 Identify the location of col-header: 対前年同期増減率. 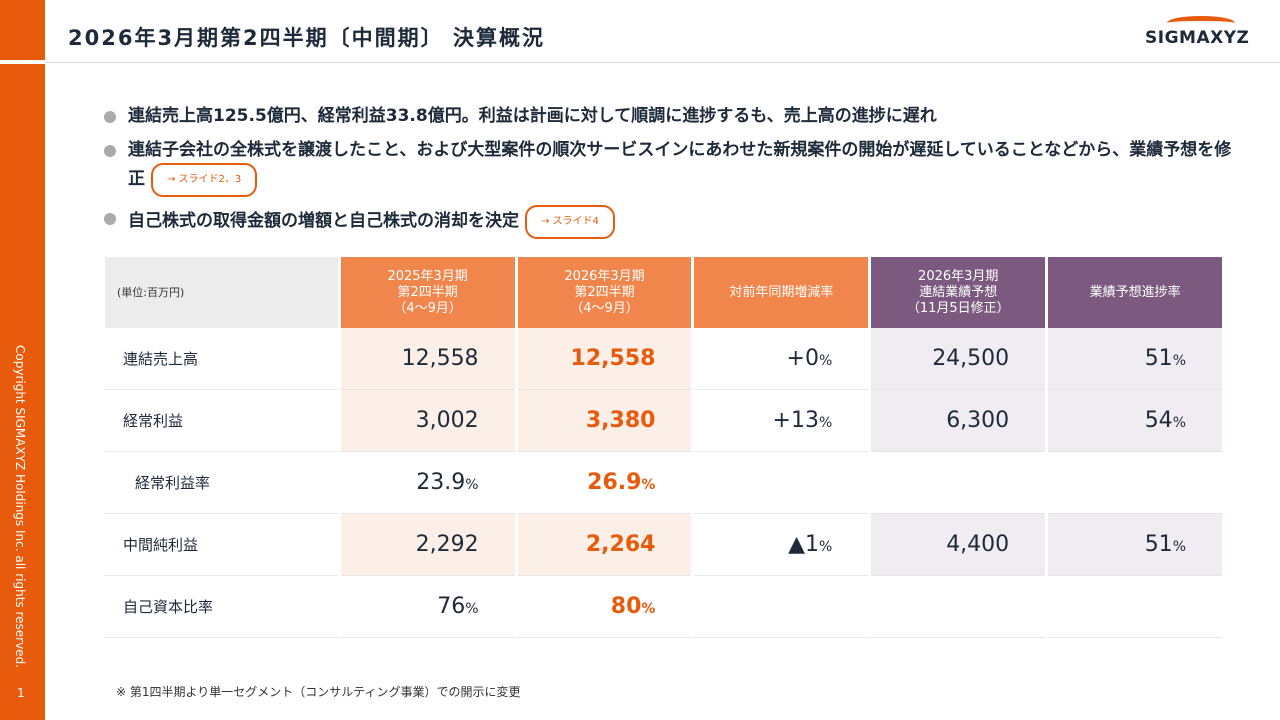
(781, 292).